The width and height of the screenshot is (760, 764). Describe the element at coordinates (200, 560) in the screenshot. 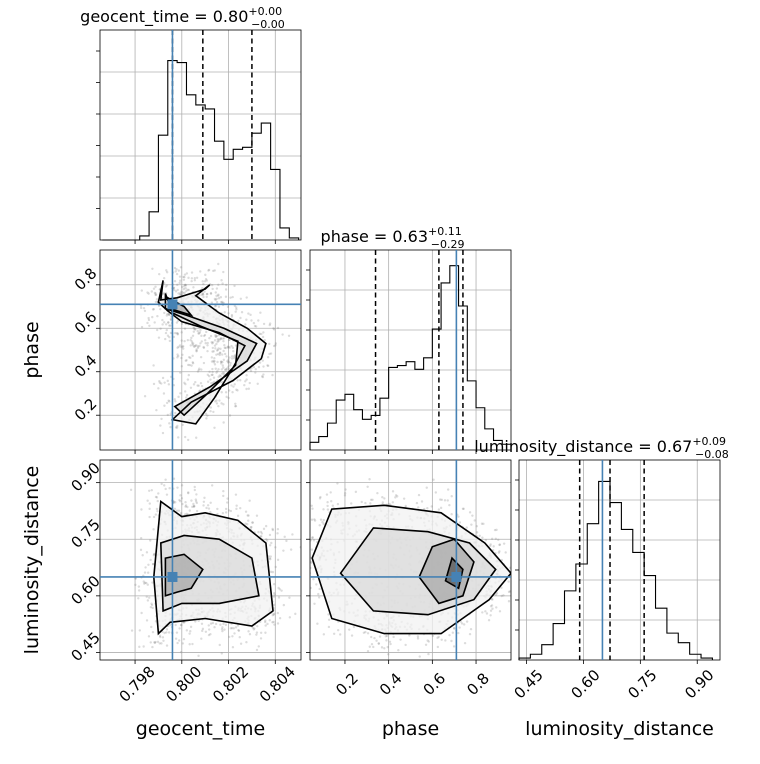

I see `frame-2d` at that location.